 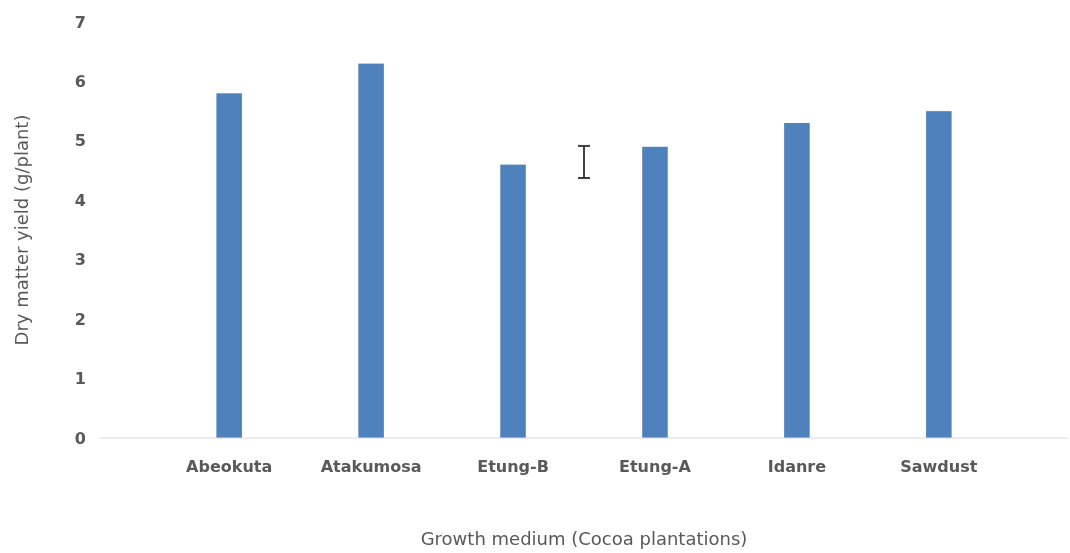 What do you see at coordinates (80, 82) in the screenshot?
I see `y-tick-label: 6` at bounding box center [80, 82].